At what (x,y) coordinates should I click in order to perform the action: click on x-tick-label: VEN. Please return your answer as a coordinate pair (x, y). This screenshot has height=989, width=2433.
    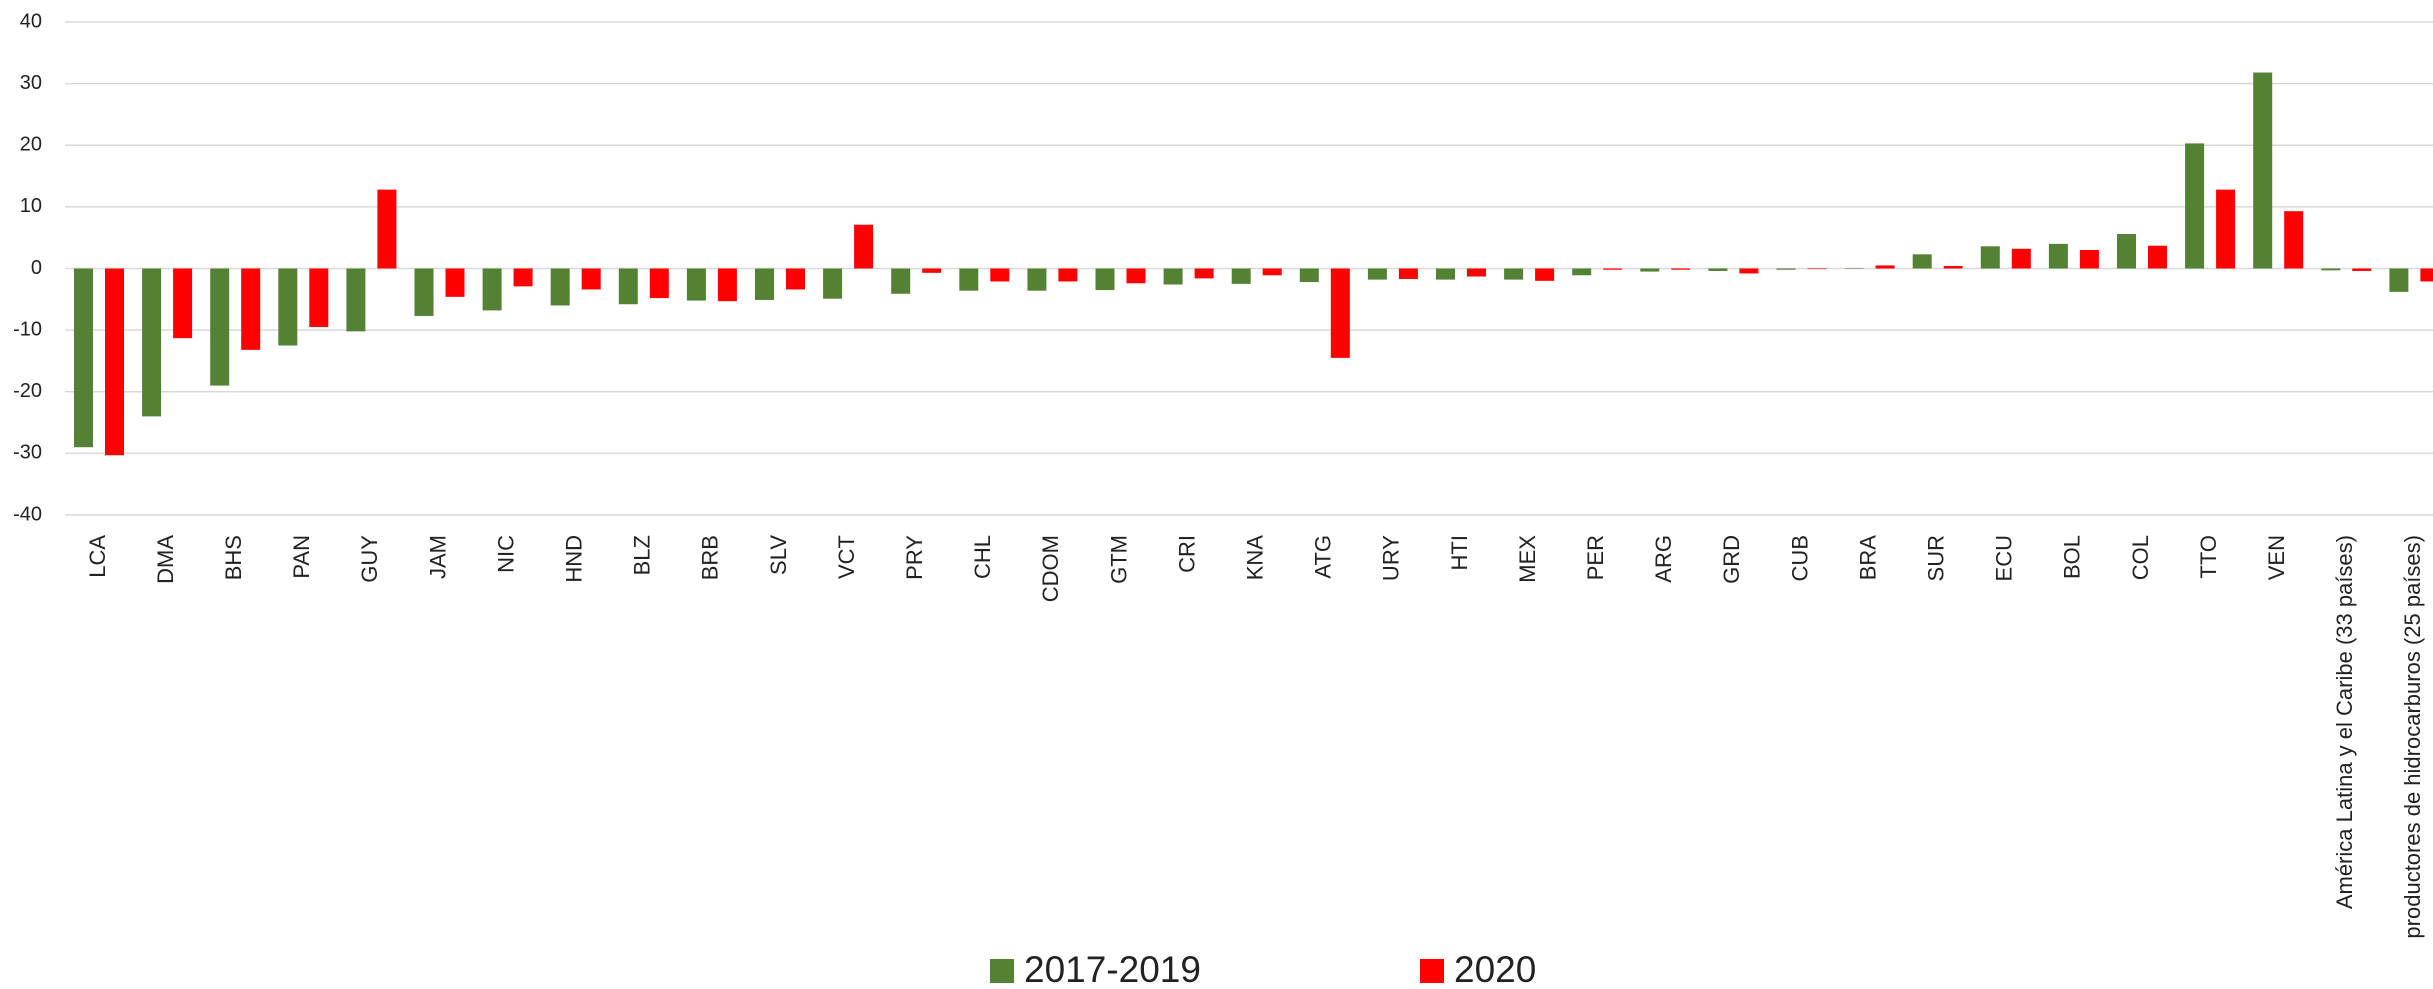
    Looking at the image, I should click on (2276, 557).